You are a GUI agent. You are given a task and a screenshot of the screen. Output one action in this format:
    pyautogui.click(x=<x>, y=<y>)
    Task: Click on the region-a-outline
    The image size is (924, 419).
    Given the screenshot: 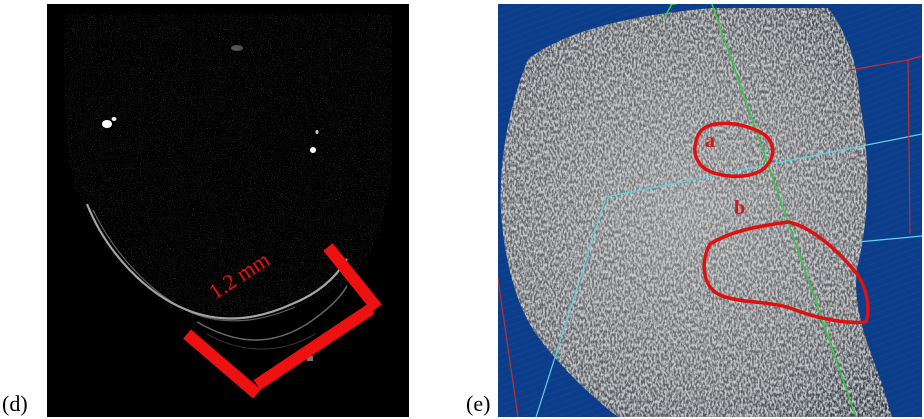 What is the action you would take?
    pyautogui.click(x=734, y=149)
    